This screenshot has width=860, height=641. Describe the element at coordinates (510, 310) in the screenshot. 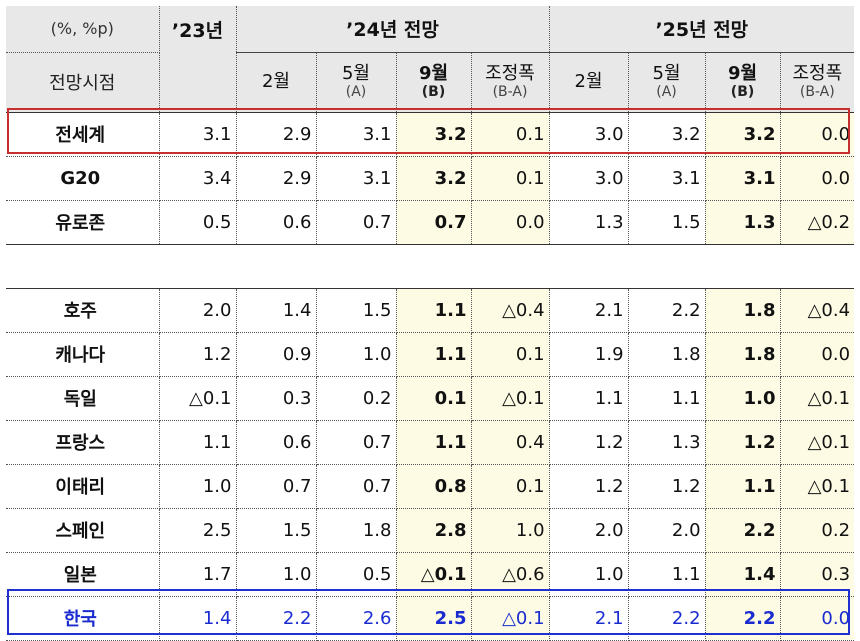

I see `value-cell: △0.4` at that location.